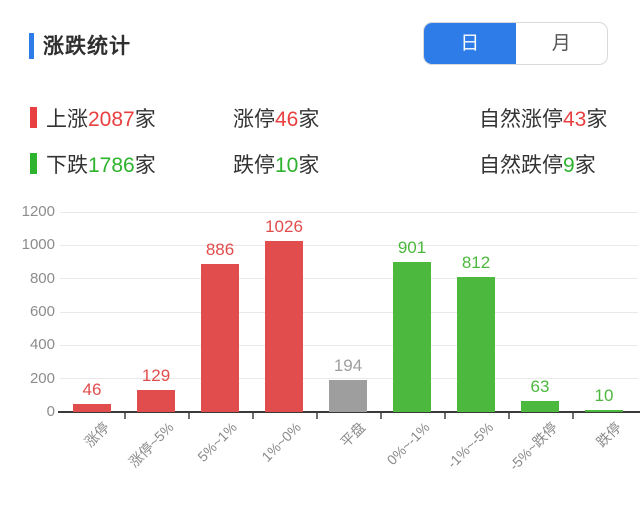  I want to click on bar-value-label: 812, so click(476, 262).